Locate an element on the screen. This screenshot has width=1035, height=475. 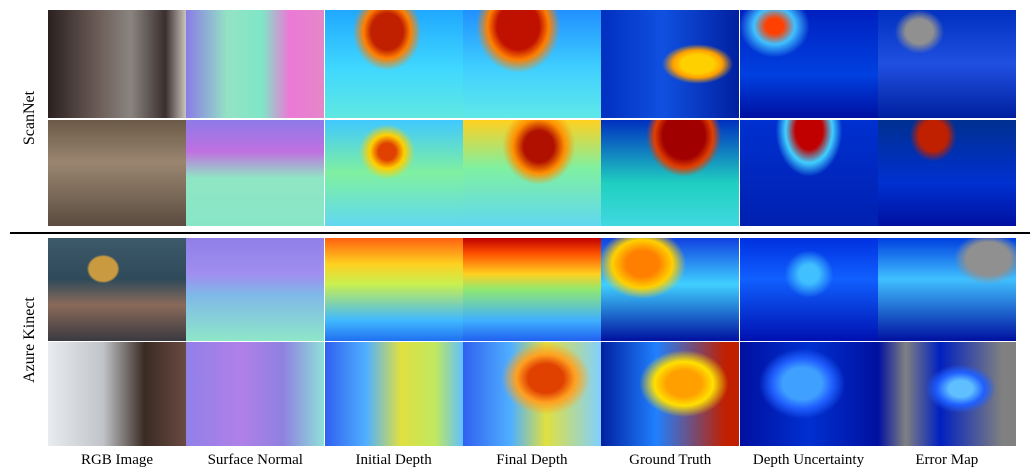
column-label: Depth Uncertainty is located at coordinates (808, 460).